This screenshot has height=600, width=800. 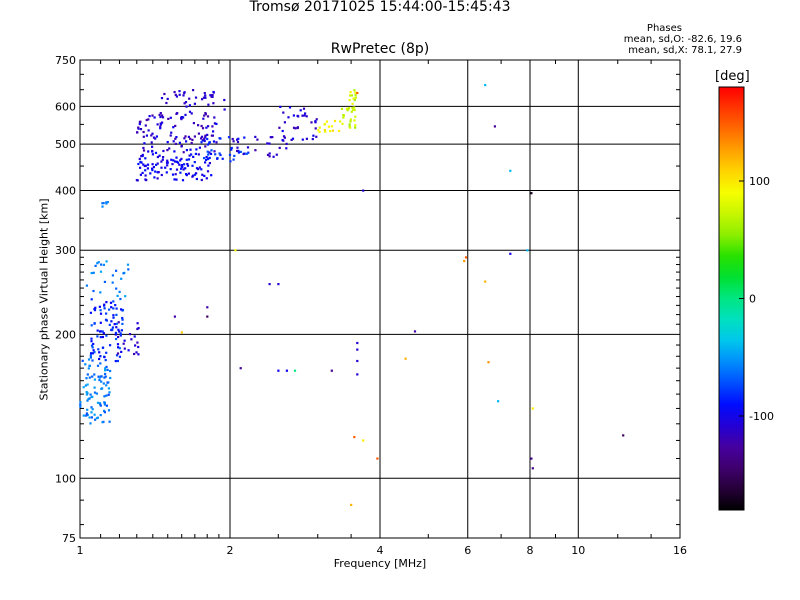 I want to click on y-tick-label: 500, so click(x=65, y=144).